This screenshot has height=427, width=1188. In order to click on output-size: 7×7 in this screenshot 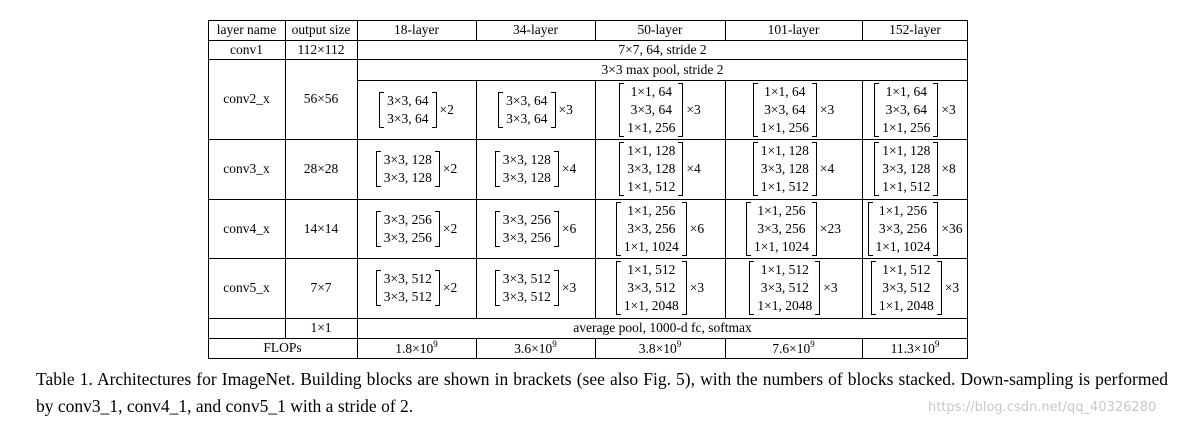, I will do `click(321, 287)`.